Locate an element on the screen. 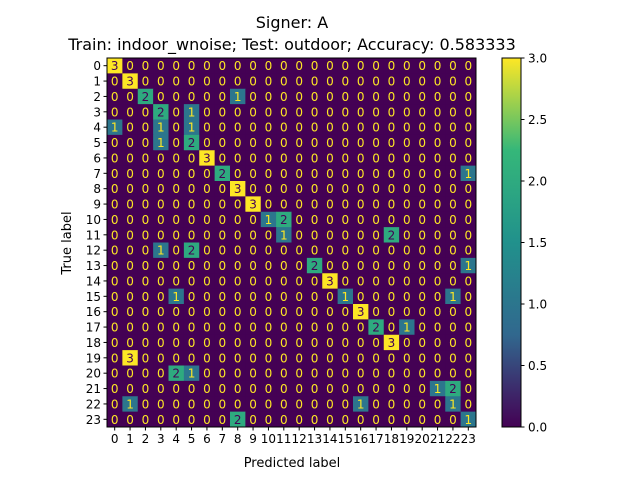  x-tick-label: 4 is located at coordinates (176, 439).